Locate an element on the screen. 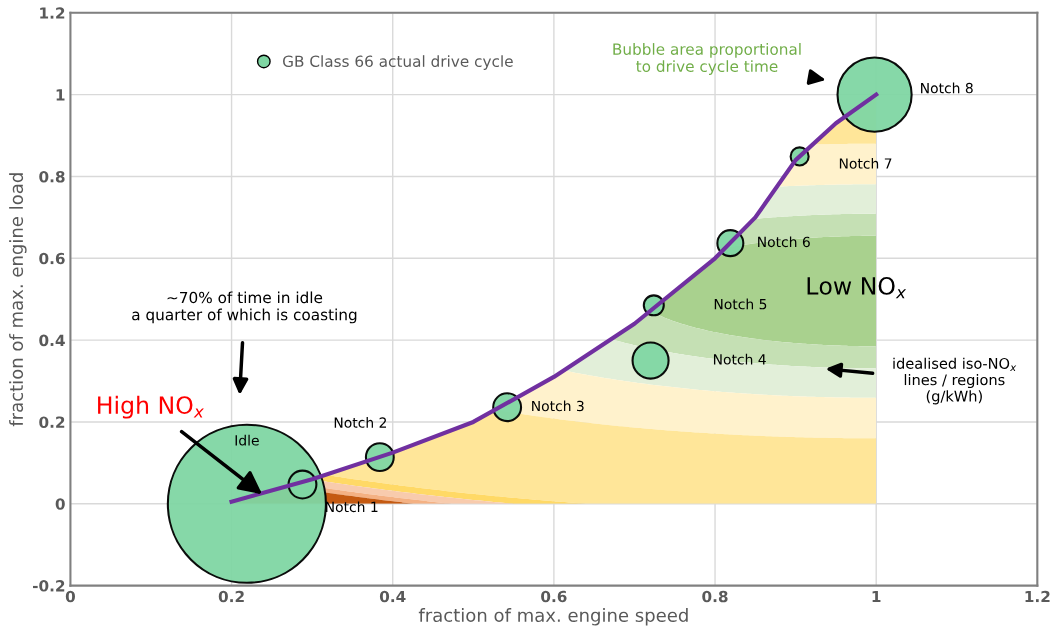  x-tick-label: 0.6 is located at coordinates (554, 596).